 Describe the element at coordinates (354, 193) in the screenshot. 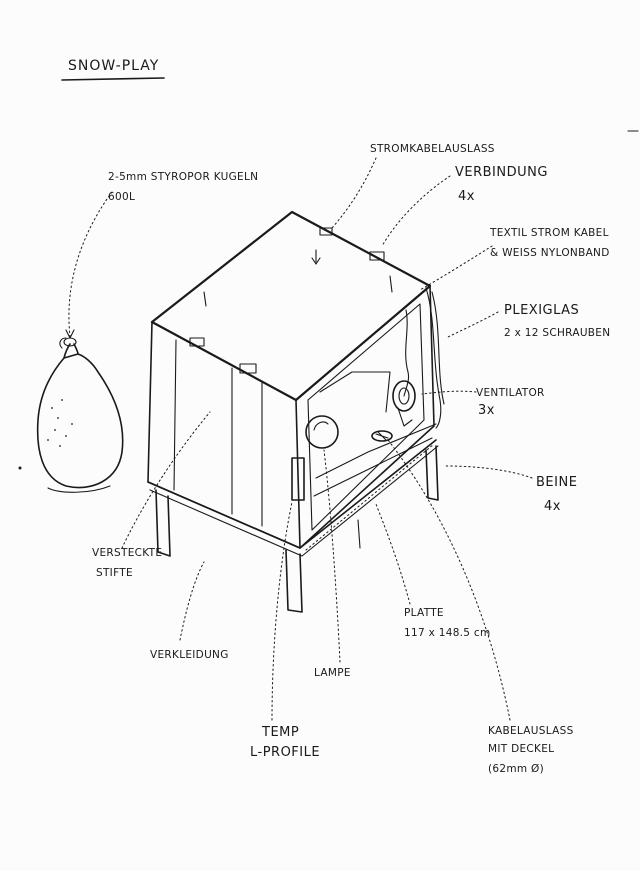

I see `leader-stromkabel` at that location.